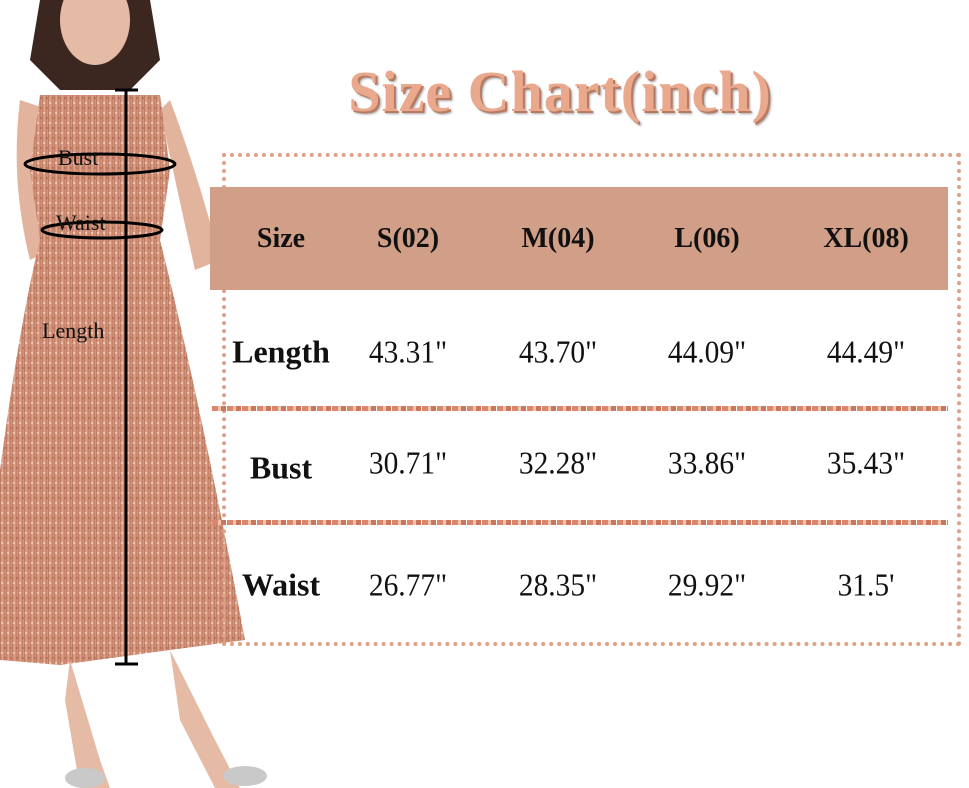  What do you see at coordinates (81, 222) in the screenshot?
I see `waist-label: Waist` at bounding box center [81, 222].